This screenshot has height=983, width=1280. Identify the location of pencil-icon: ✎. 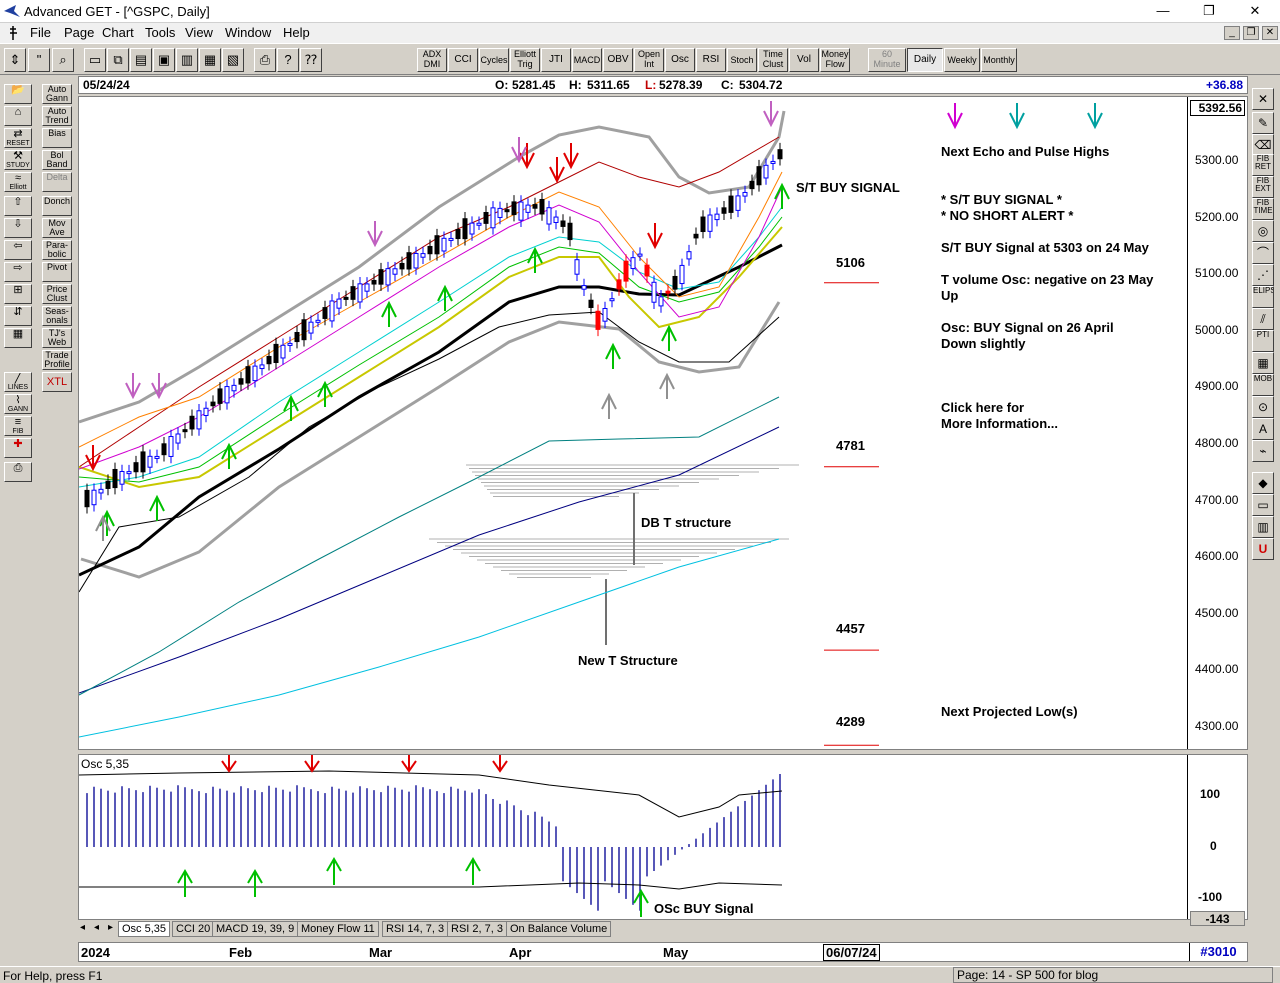
(1263, 123).